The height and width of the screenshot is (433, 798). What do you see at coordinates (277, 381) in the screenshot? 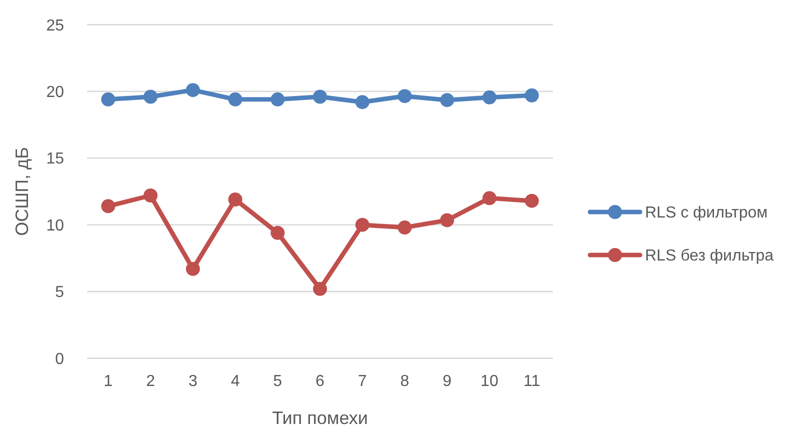
I see `x-tick-label: 5` at bounding box center [277, 381].